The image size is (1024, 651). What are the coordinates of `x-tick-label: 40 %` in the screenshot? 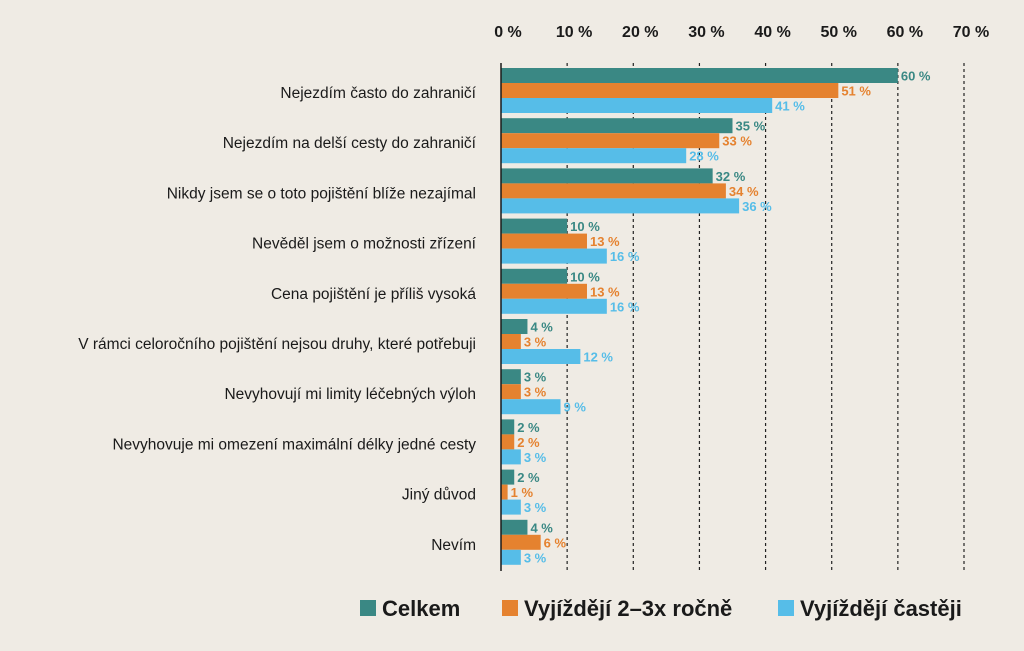 It's located at (772, 32).